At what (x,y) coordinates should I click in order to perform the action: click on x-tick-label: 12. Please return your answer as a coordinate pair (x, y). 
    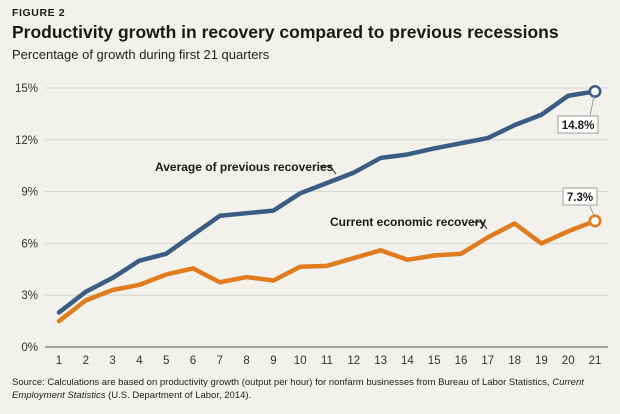
    Looking at the image, I should click on (353, 361).